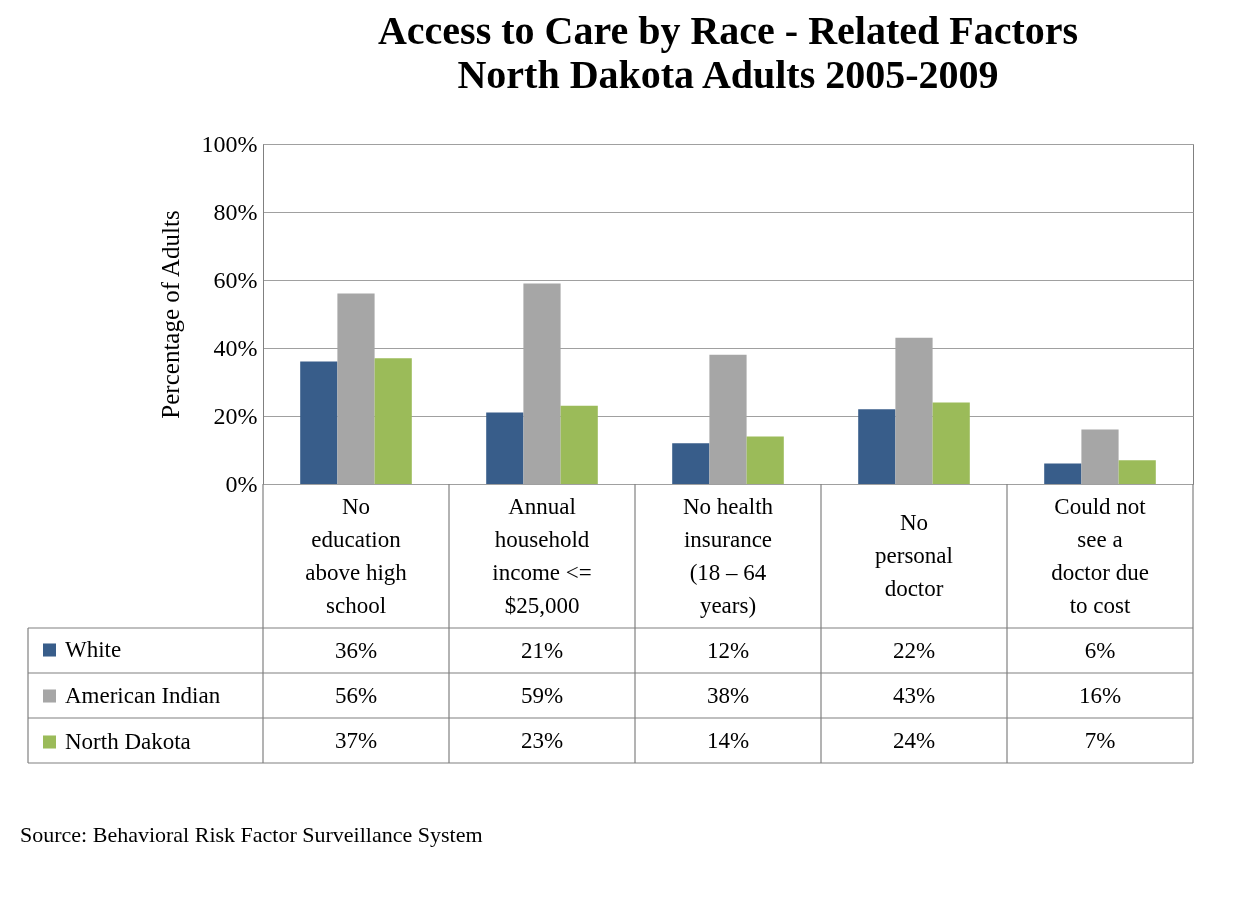 The height and width of the screenshot is (900, 1233). Describe the element at coordinates (728, 555) in the screenshot. I see `x-tick-label: No health insurance (18 – 64 years)` at that location.